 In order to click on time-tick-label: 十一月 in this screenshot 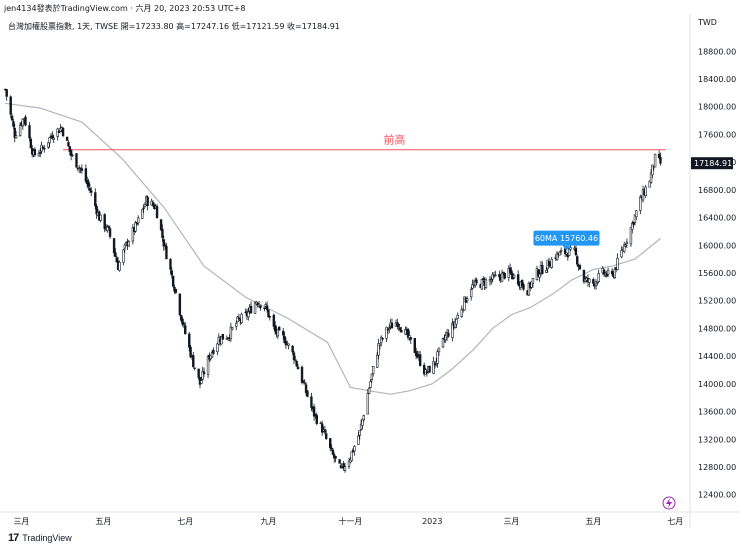, I will do `click(350, 521)`.